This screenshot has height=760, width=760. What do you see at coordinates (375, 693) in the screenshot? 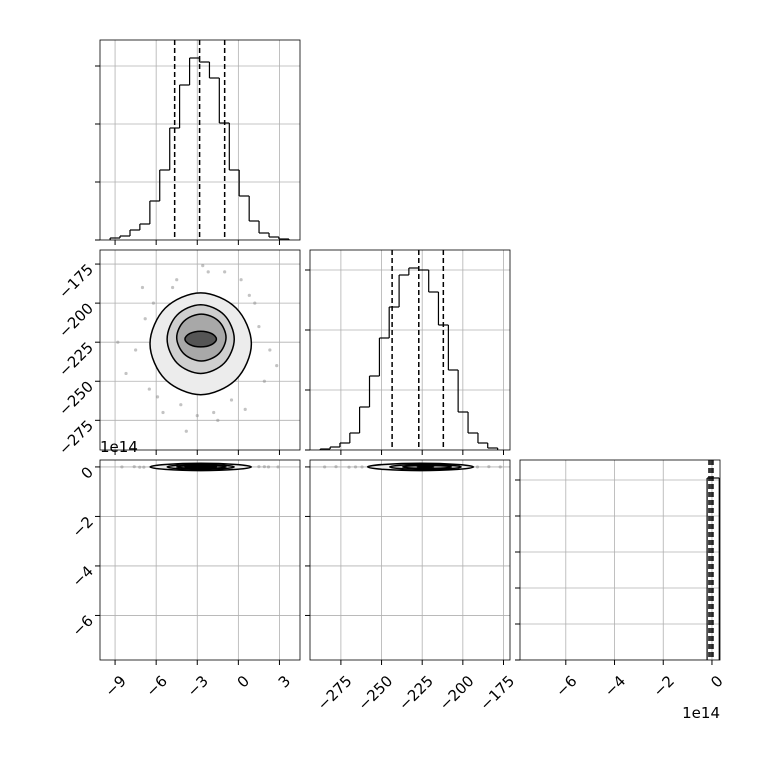
I see `x-tick-label: −250` at bounding box center [375, 693].